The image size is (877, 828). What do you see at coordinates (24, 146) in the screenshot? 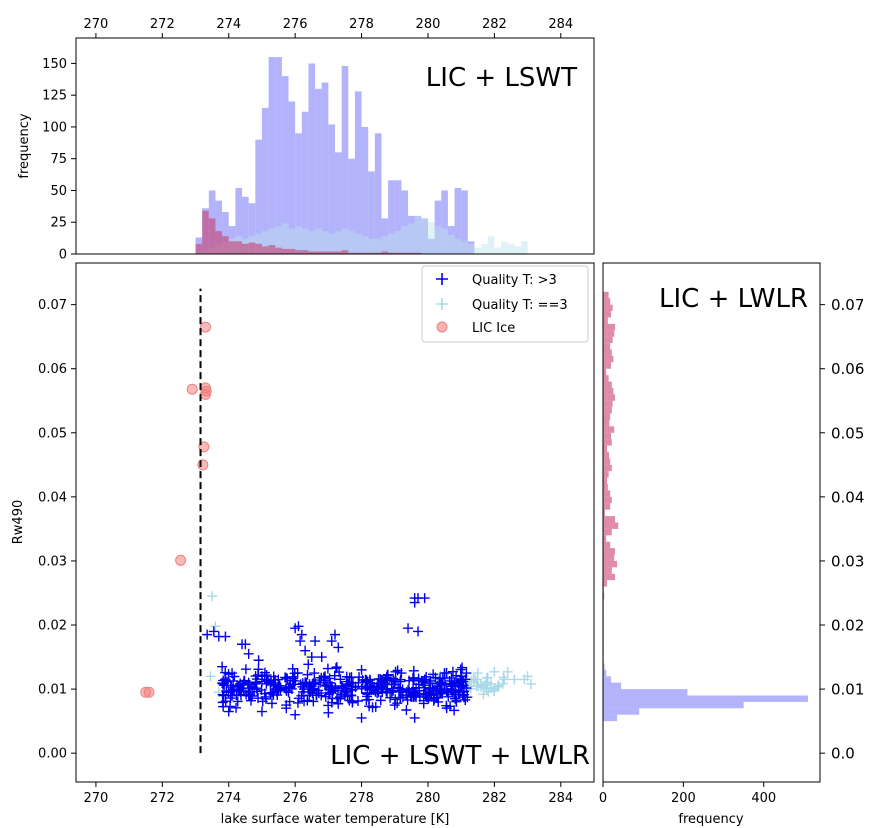
I see `top-ylabel: frequency` at bounding box center [24, 146].